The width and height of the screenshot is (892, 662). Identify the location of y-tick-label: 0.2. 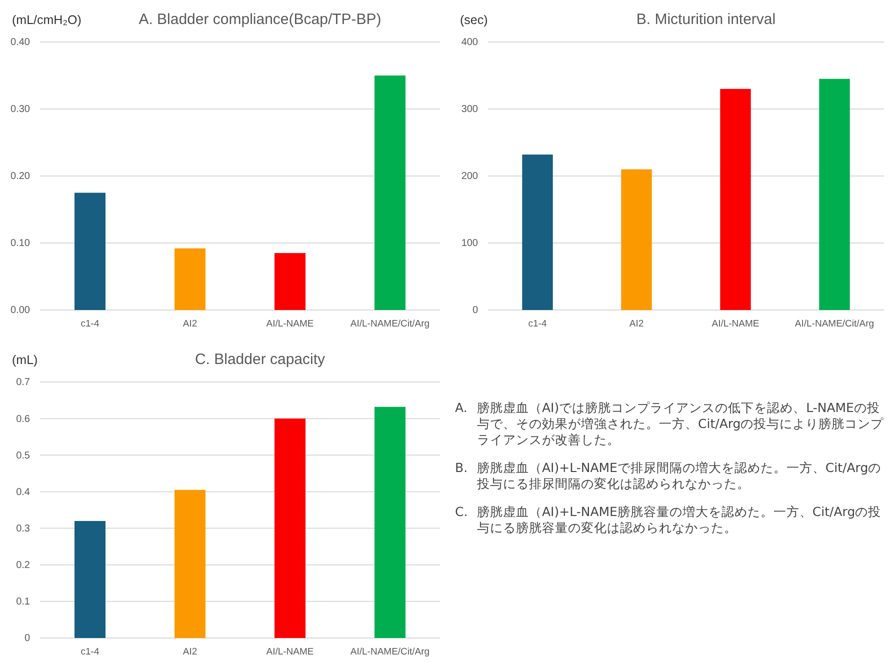
(23, 566).